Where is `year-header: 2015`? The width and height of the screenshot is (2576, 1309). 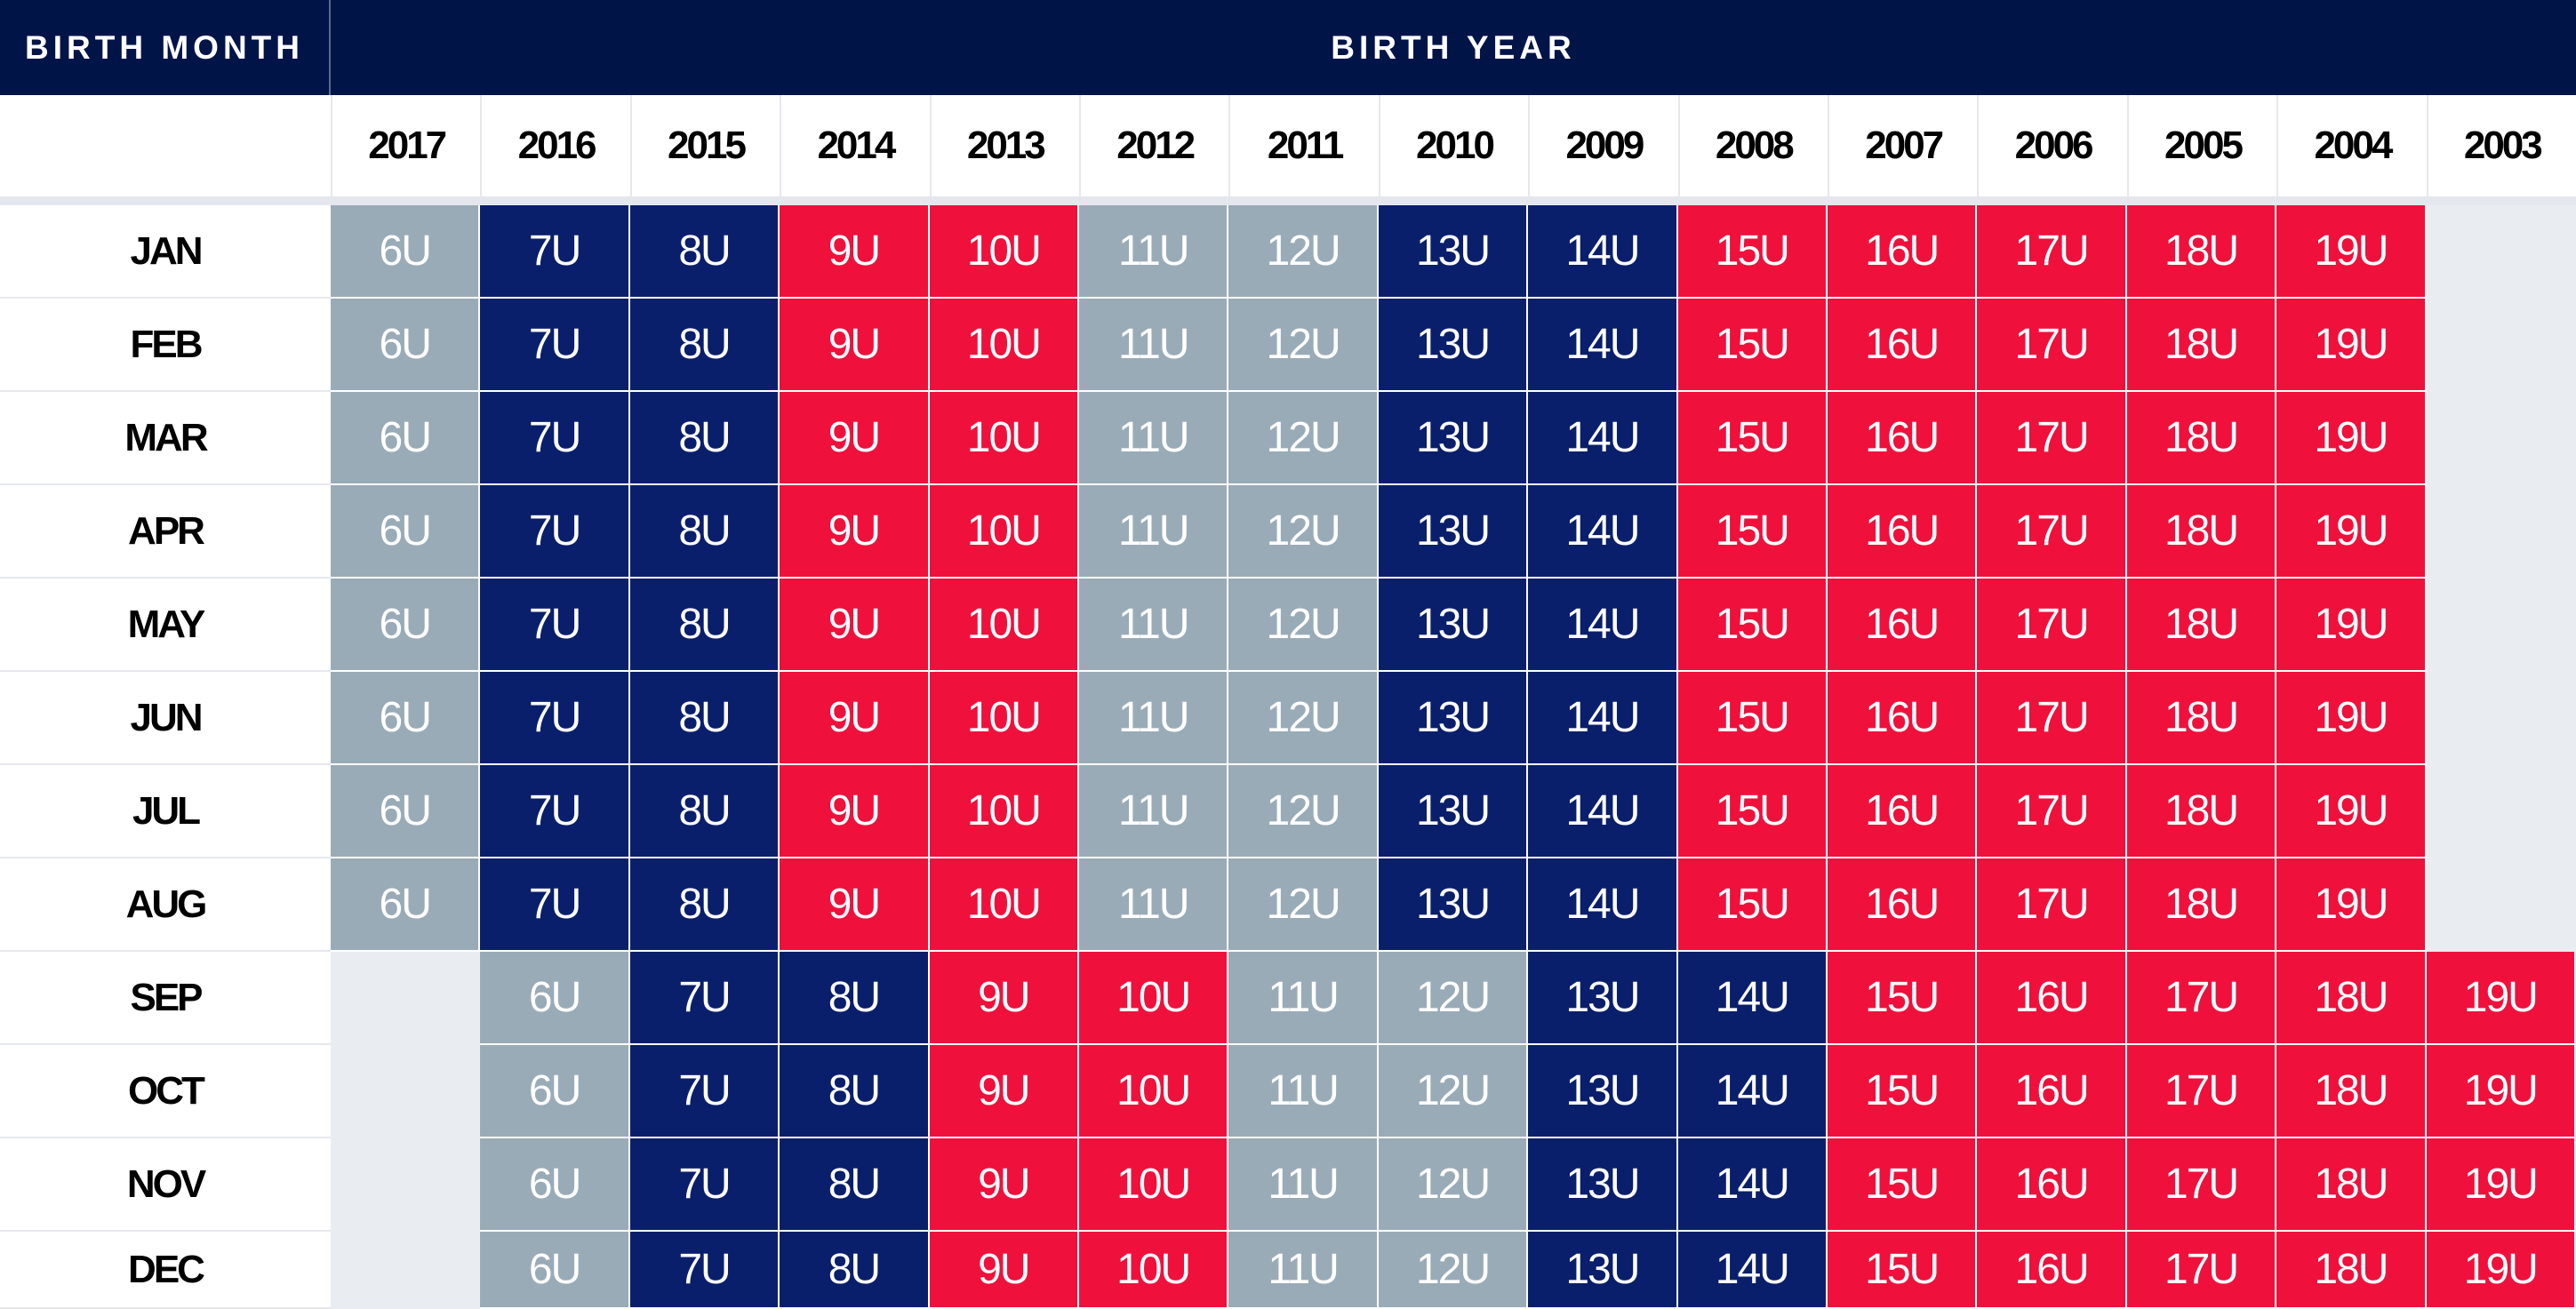 year-header: 2015 is located at coordinates (704, 145).